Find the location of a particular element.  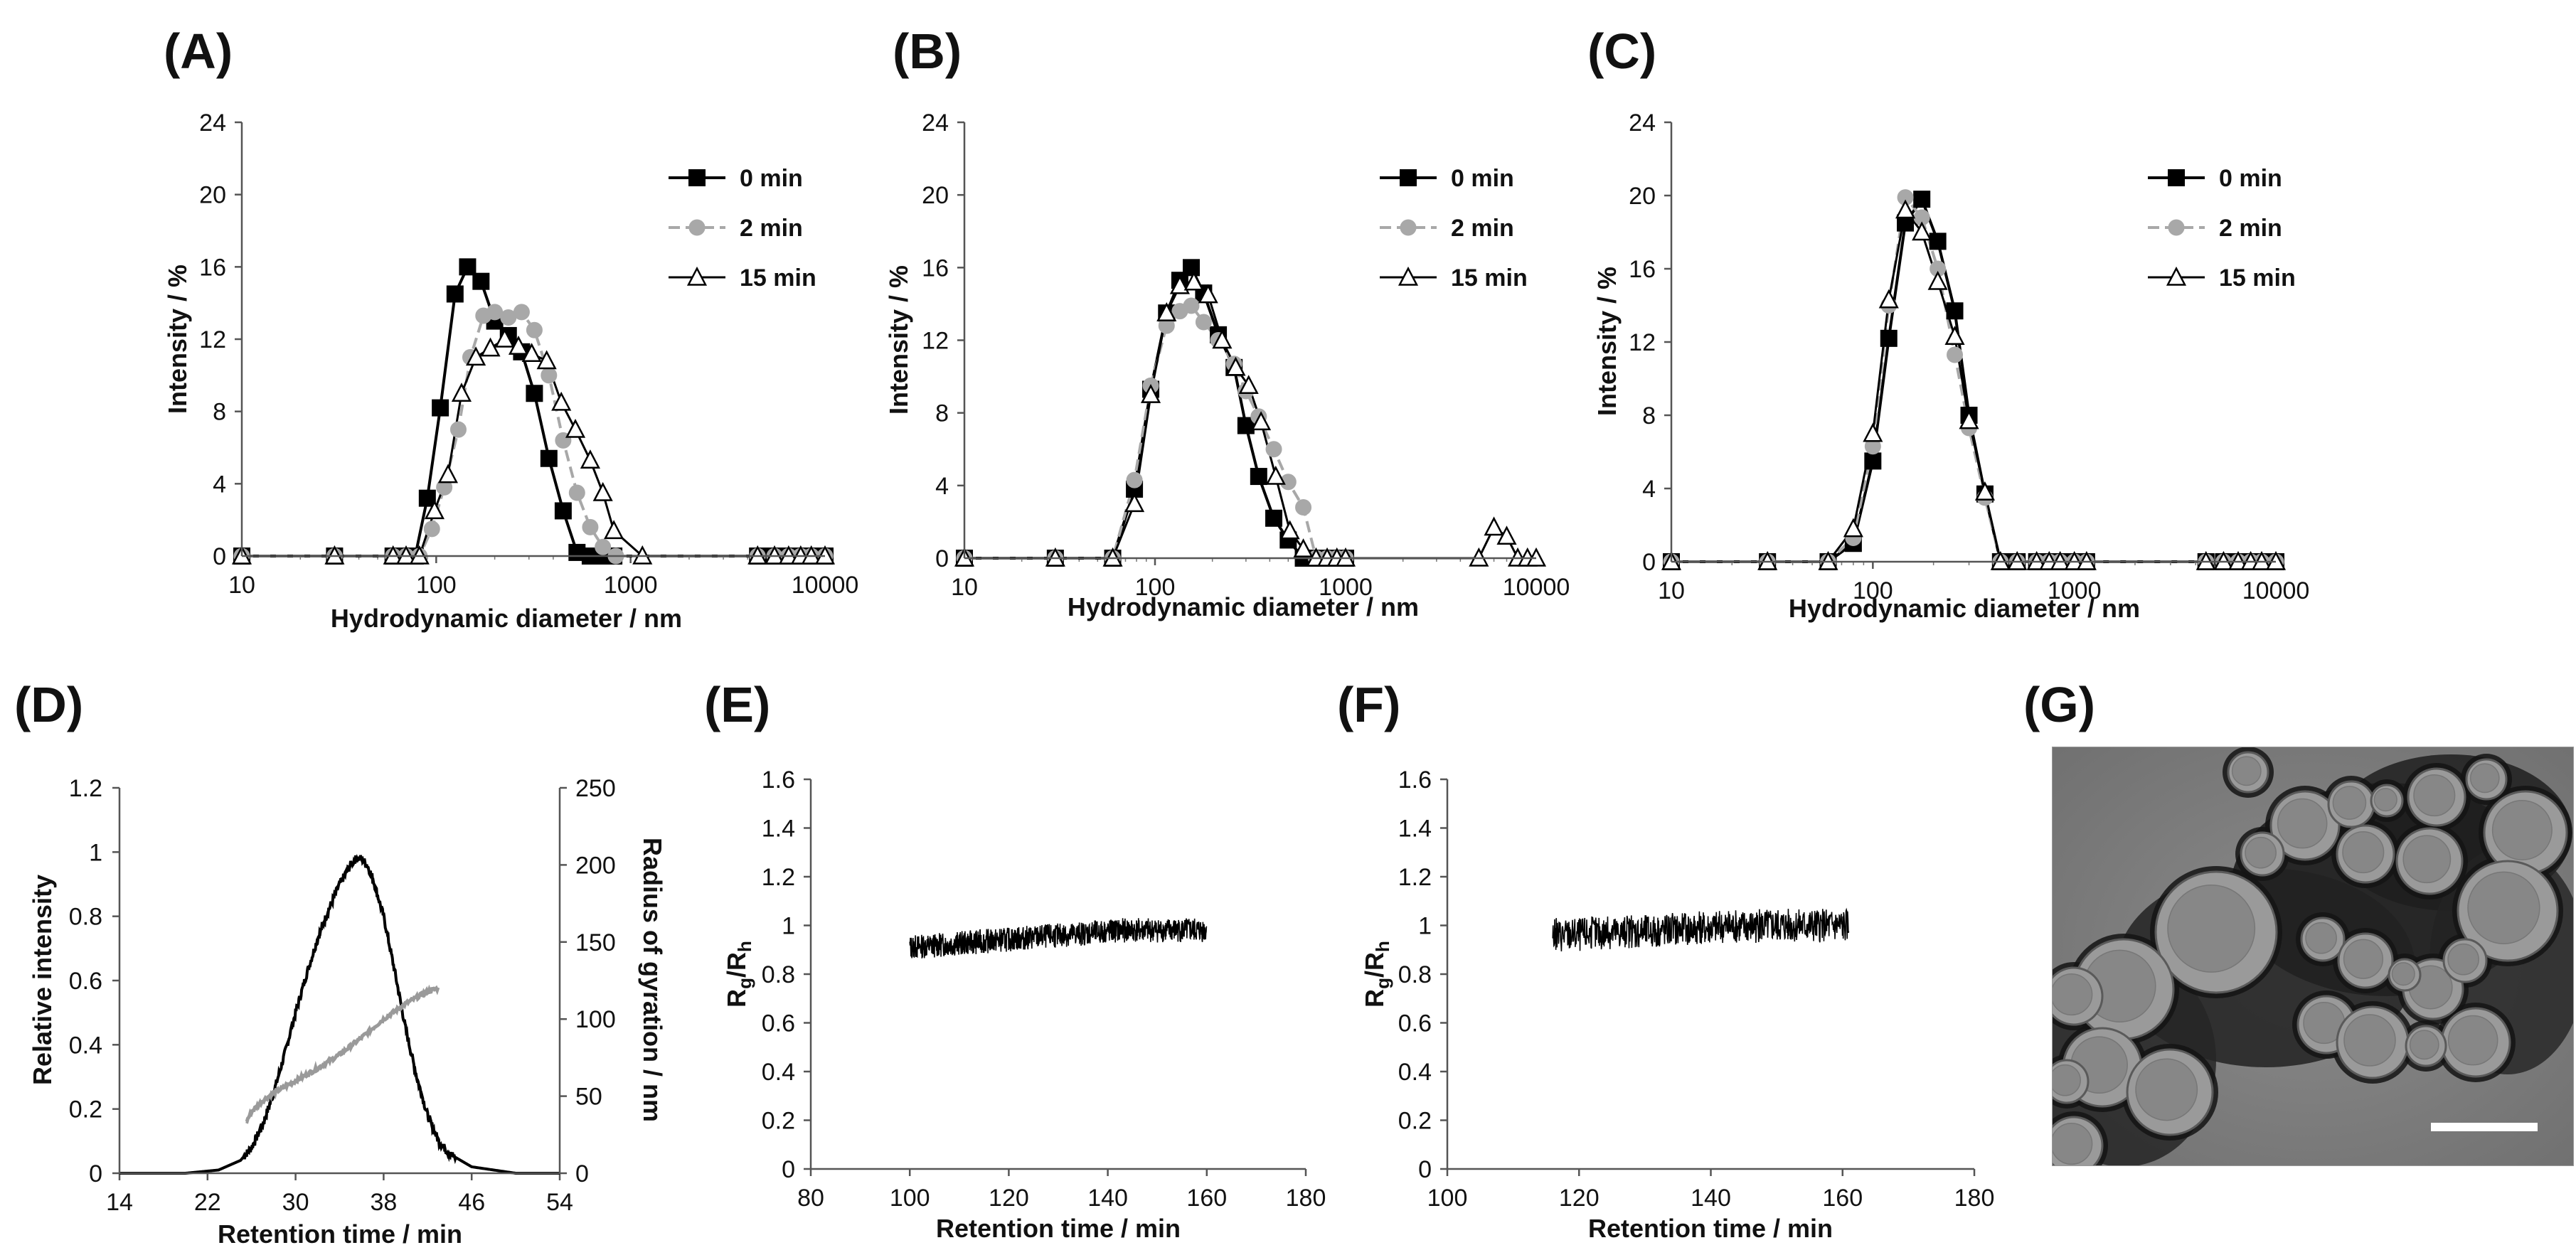

panel-b-ytick-label: 8 is located at coordinates (942, 414).